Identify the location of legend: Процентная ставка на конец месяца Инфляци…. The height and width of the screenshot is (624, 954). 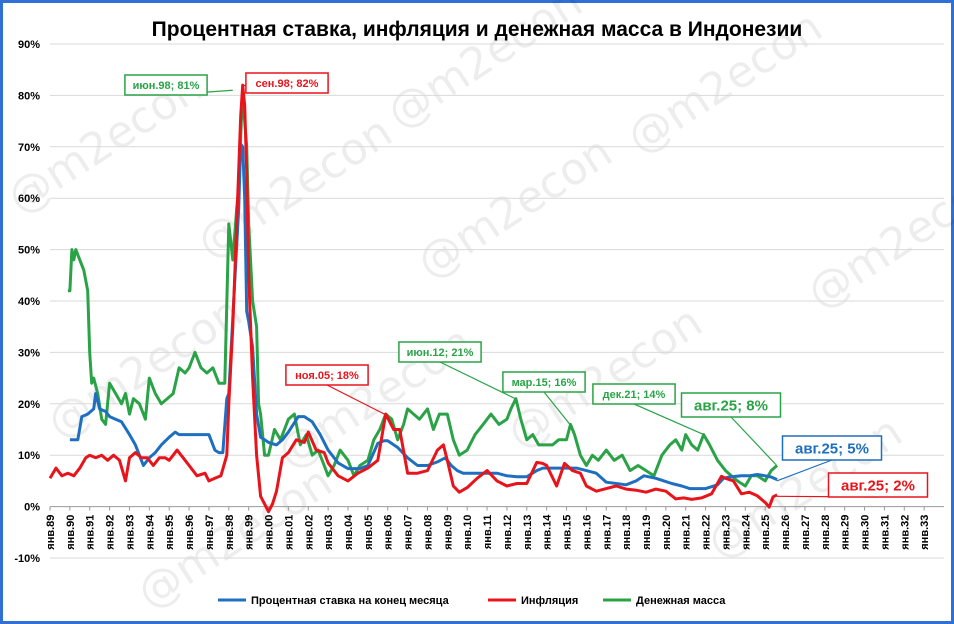
(472, 601).